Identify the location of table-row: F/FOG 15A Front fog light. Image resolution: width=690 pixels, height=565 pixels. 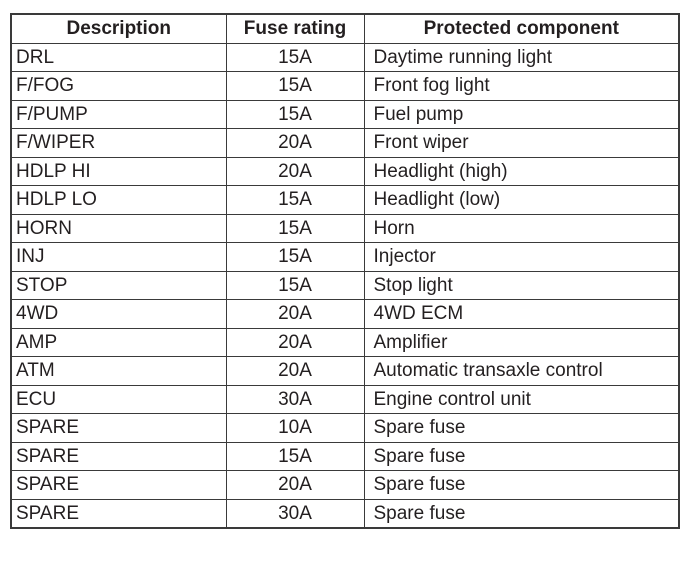
(345, 86).